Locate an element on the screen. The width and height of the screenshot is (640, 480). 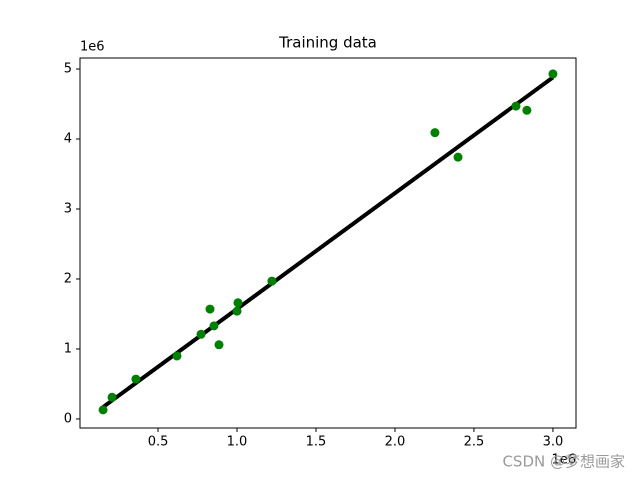
y-tick-label: 2 is located at coordinates (68, 278).